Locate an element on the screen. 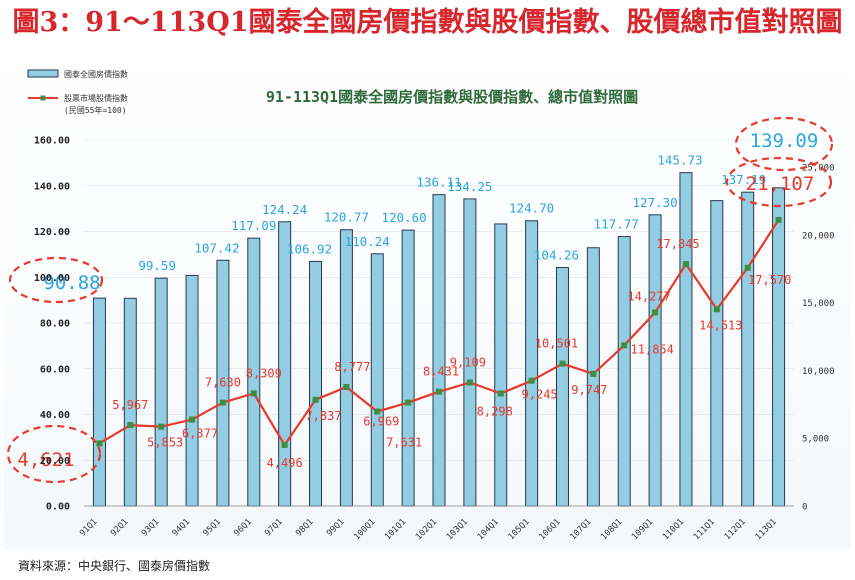  line-data-label: 8,298 is located at coordinates (495, 412).